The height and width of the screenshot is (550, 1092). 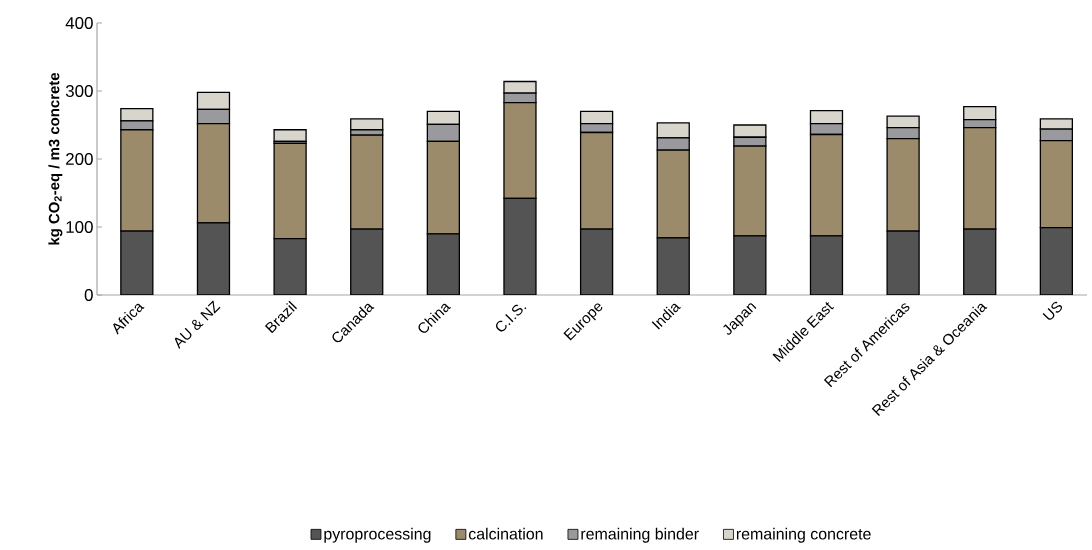 What do you see at coordinates (640, 535) in the screenshot?
I see `legend-label: remaining binder` at bounding box center [640, 535].